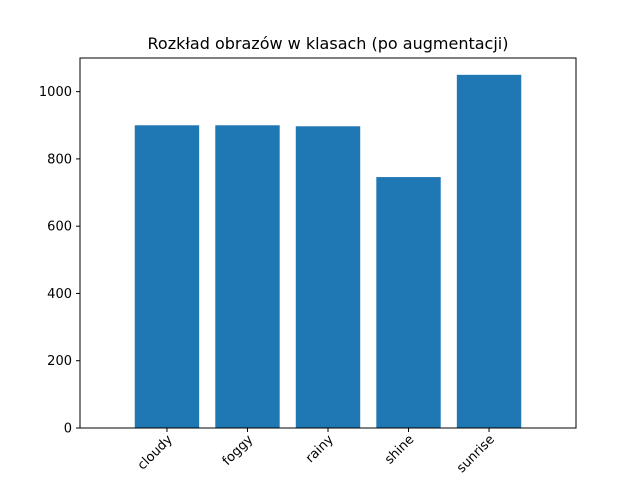 The width and height of the screenshot is (640, 480). Describe the element at coordinates (59, 361) in the screenshot. I see `y-tick-label: 200` at that location.